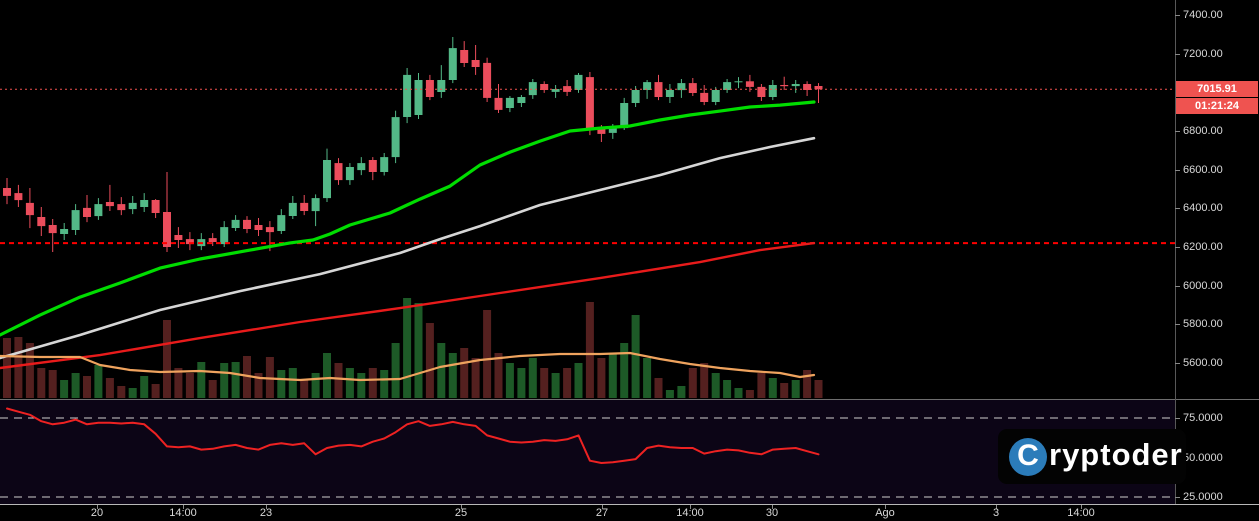 The width and height of the screenshot is (1259, 521). Describe the element at coordinates (629, 504) in the screenshot. I see `time-axis-separator` at that location.